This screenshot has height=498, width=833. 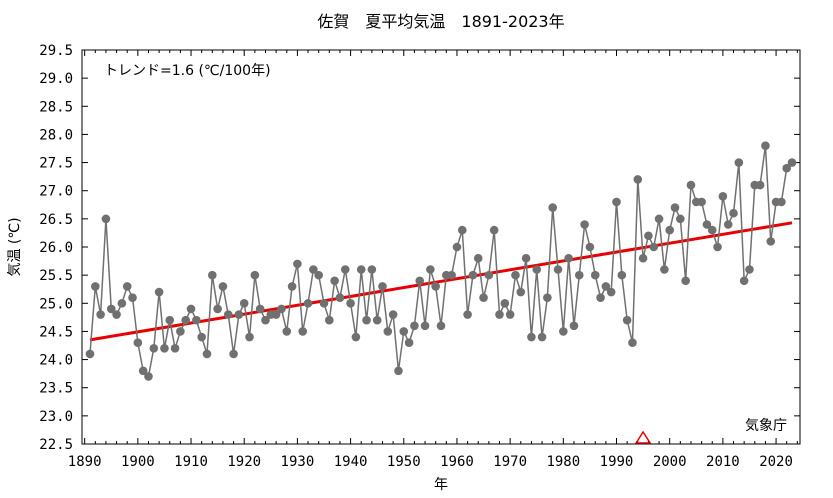 What do you see at coordinates (244, 462) in the screenshot?
I see `x-tick-label: 1920` at bounding box center [244, 462].